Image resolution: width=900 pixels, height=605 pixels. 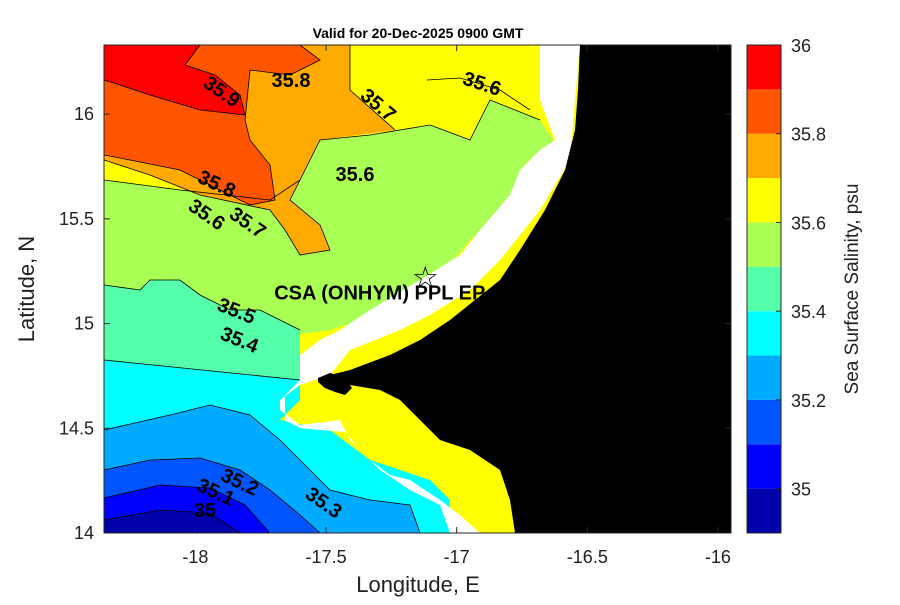 What do you see at coordinates (808, 135) in the screenshot?
I see `colorbar-tick-label: 35.8` at bounding box center [808, 135].